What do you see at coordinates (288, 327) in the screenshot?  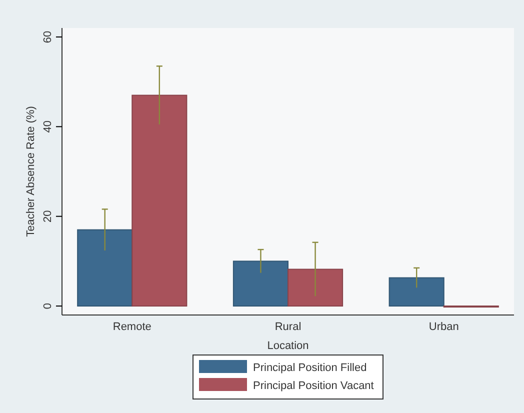 I see `x-tick-label: Rural` at bounding box center [288, 327].